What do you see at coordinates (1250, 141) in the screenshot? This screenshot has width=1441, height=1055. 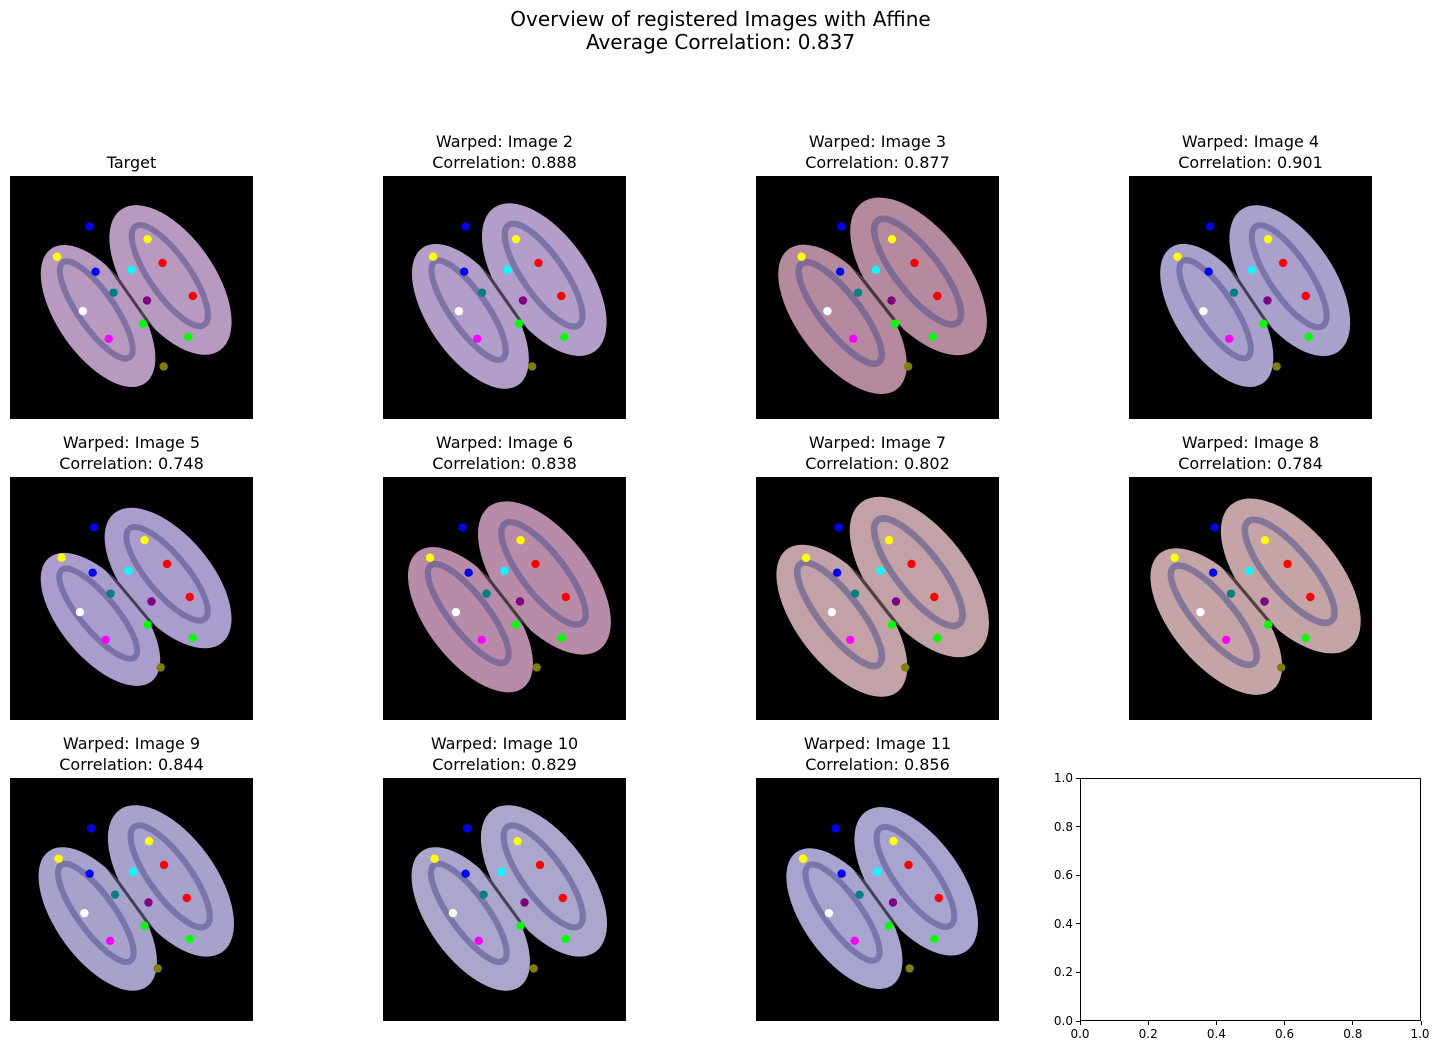 I see `panel-label: Warped: Image 4` at bounding box center [1250, 141].